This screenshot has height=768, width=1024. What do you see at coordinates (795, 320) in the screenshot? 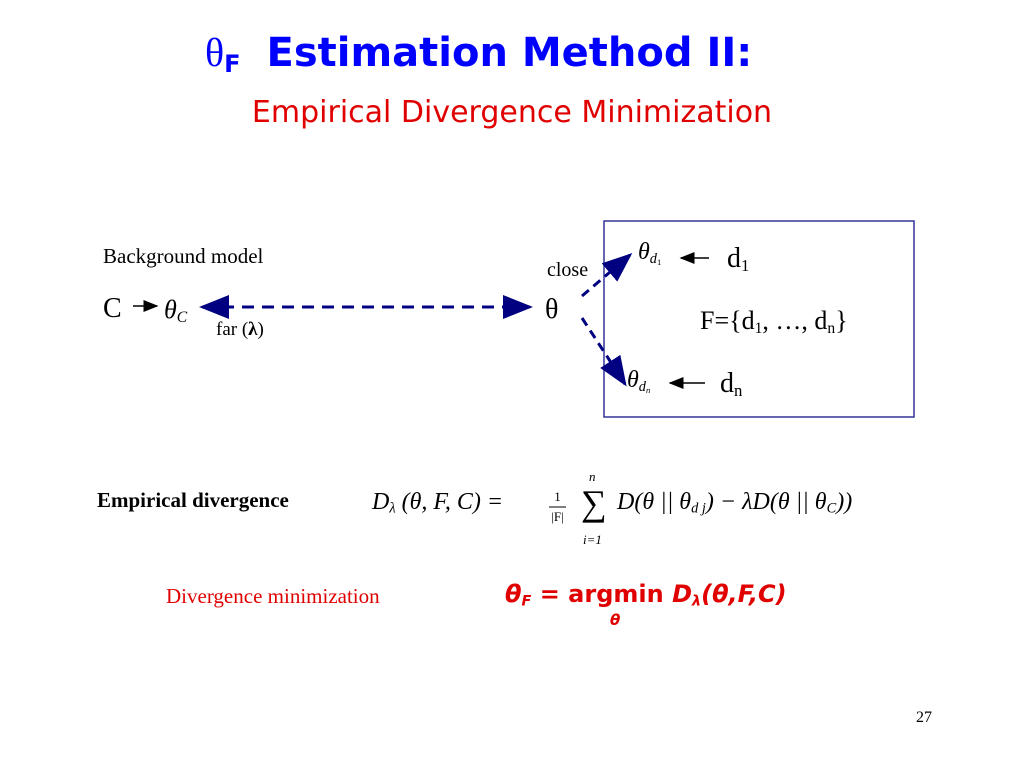
I see `text: , …, d` at bounding box center [795, 320].